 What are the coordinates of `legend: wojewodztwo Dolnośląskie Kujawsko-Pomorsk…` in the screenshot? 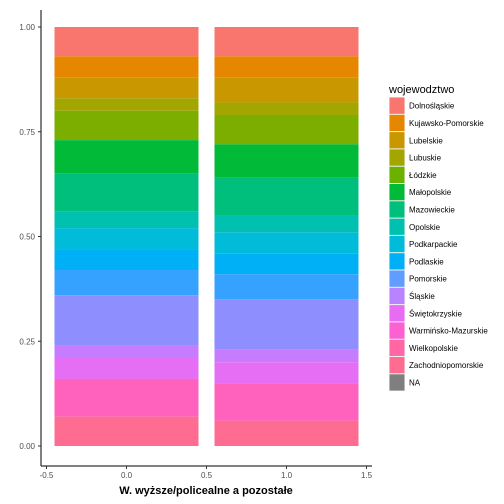 It's located at (438, 238).